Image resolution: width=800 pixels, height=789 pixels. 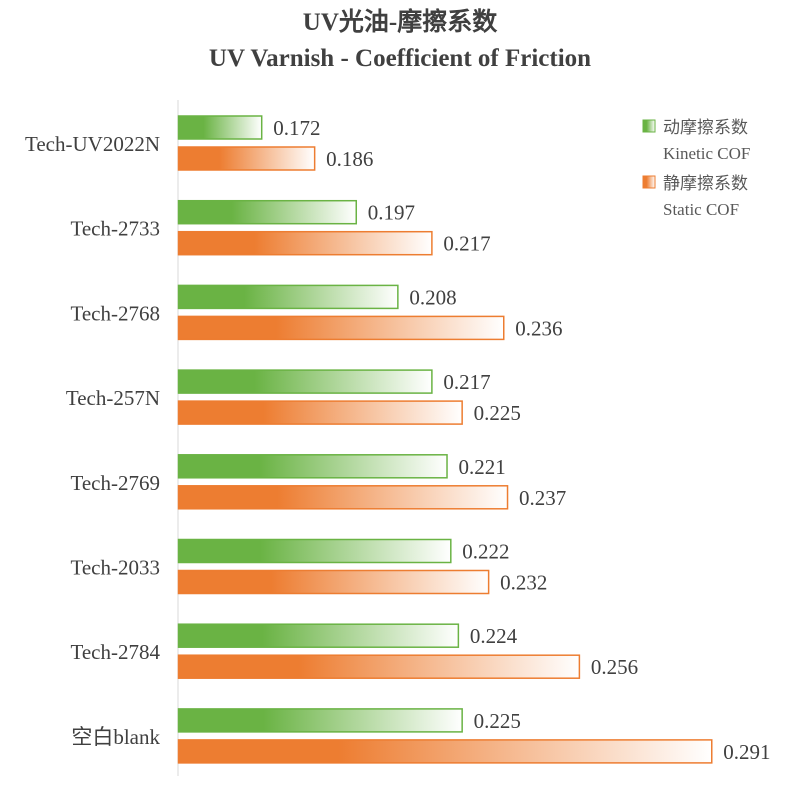 What do you see at coordinates (494, 636) in the screenshot?
I see `data-label: 0.224` at bounding box center [494, 636].